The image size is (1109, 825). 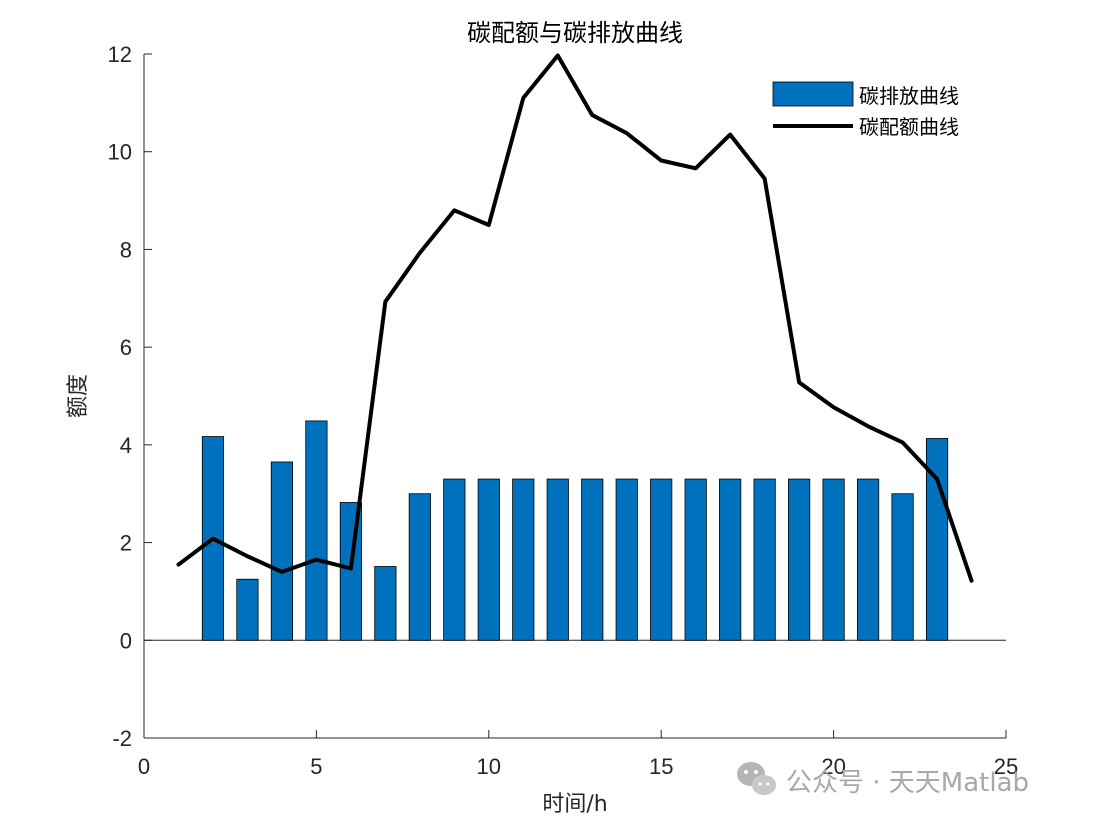 I want to click on y-tick-label: 8, so click(x=126, y=249).